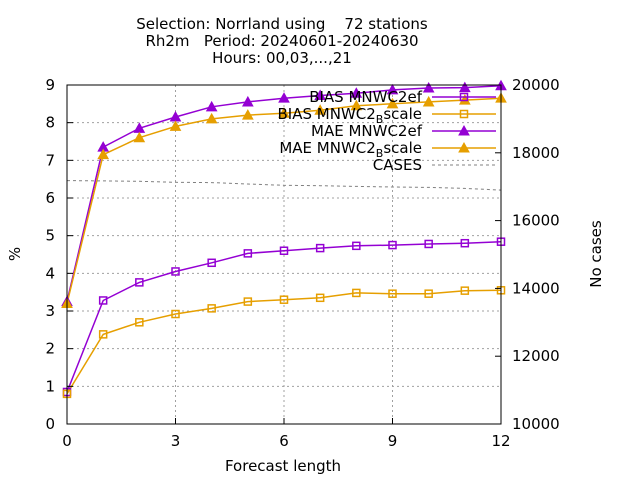  What do you see at coordinates (500, 441) in the screenshot?
I see `x-tick-label: 12` at bounding box center [500, 441].